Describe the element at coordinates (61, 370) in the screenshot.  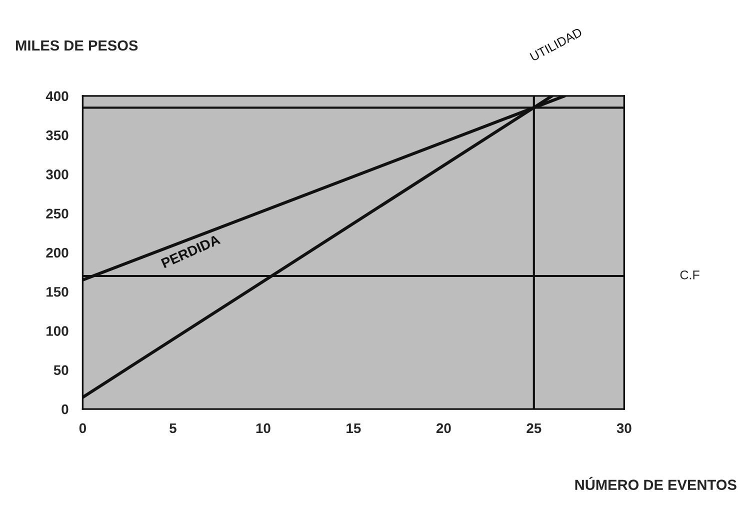
I see `y-tick-label: 50` at that location.